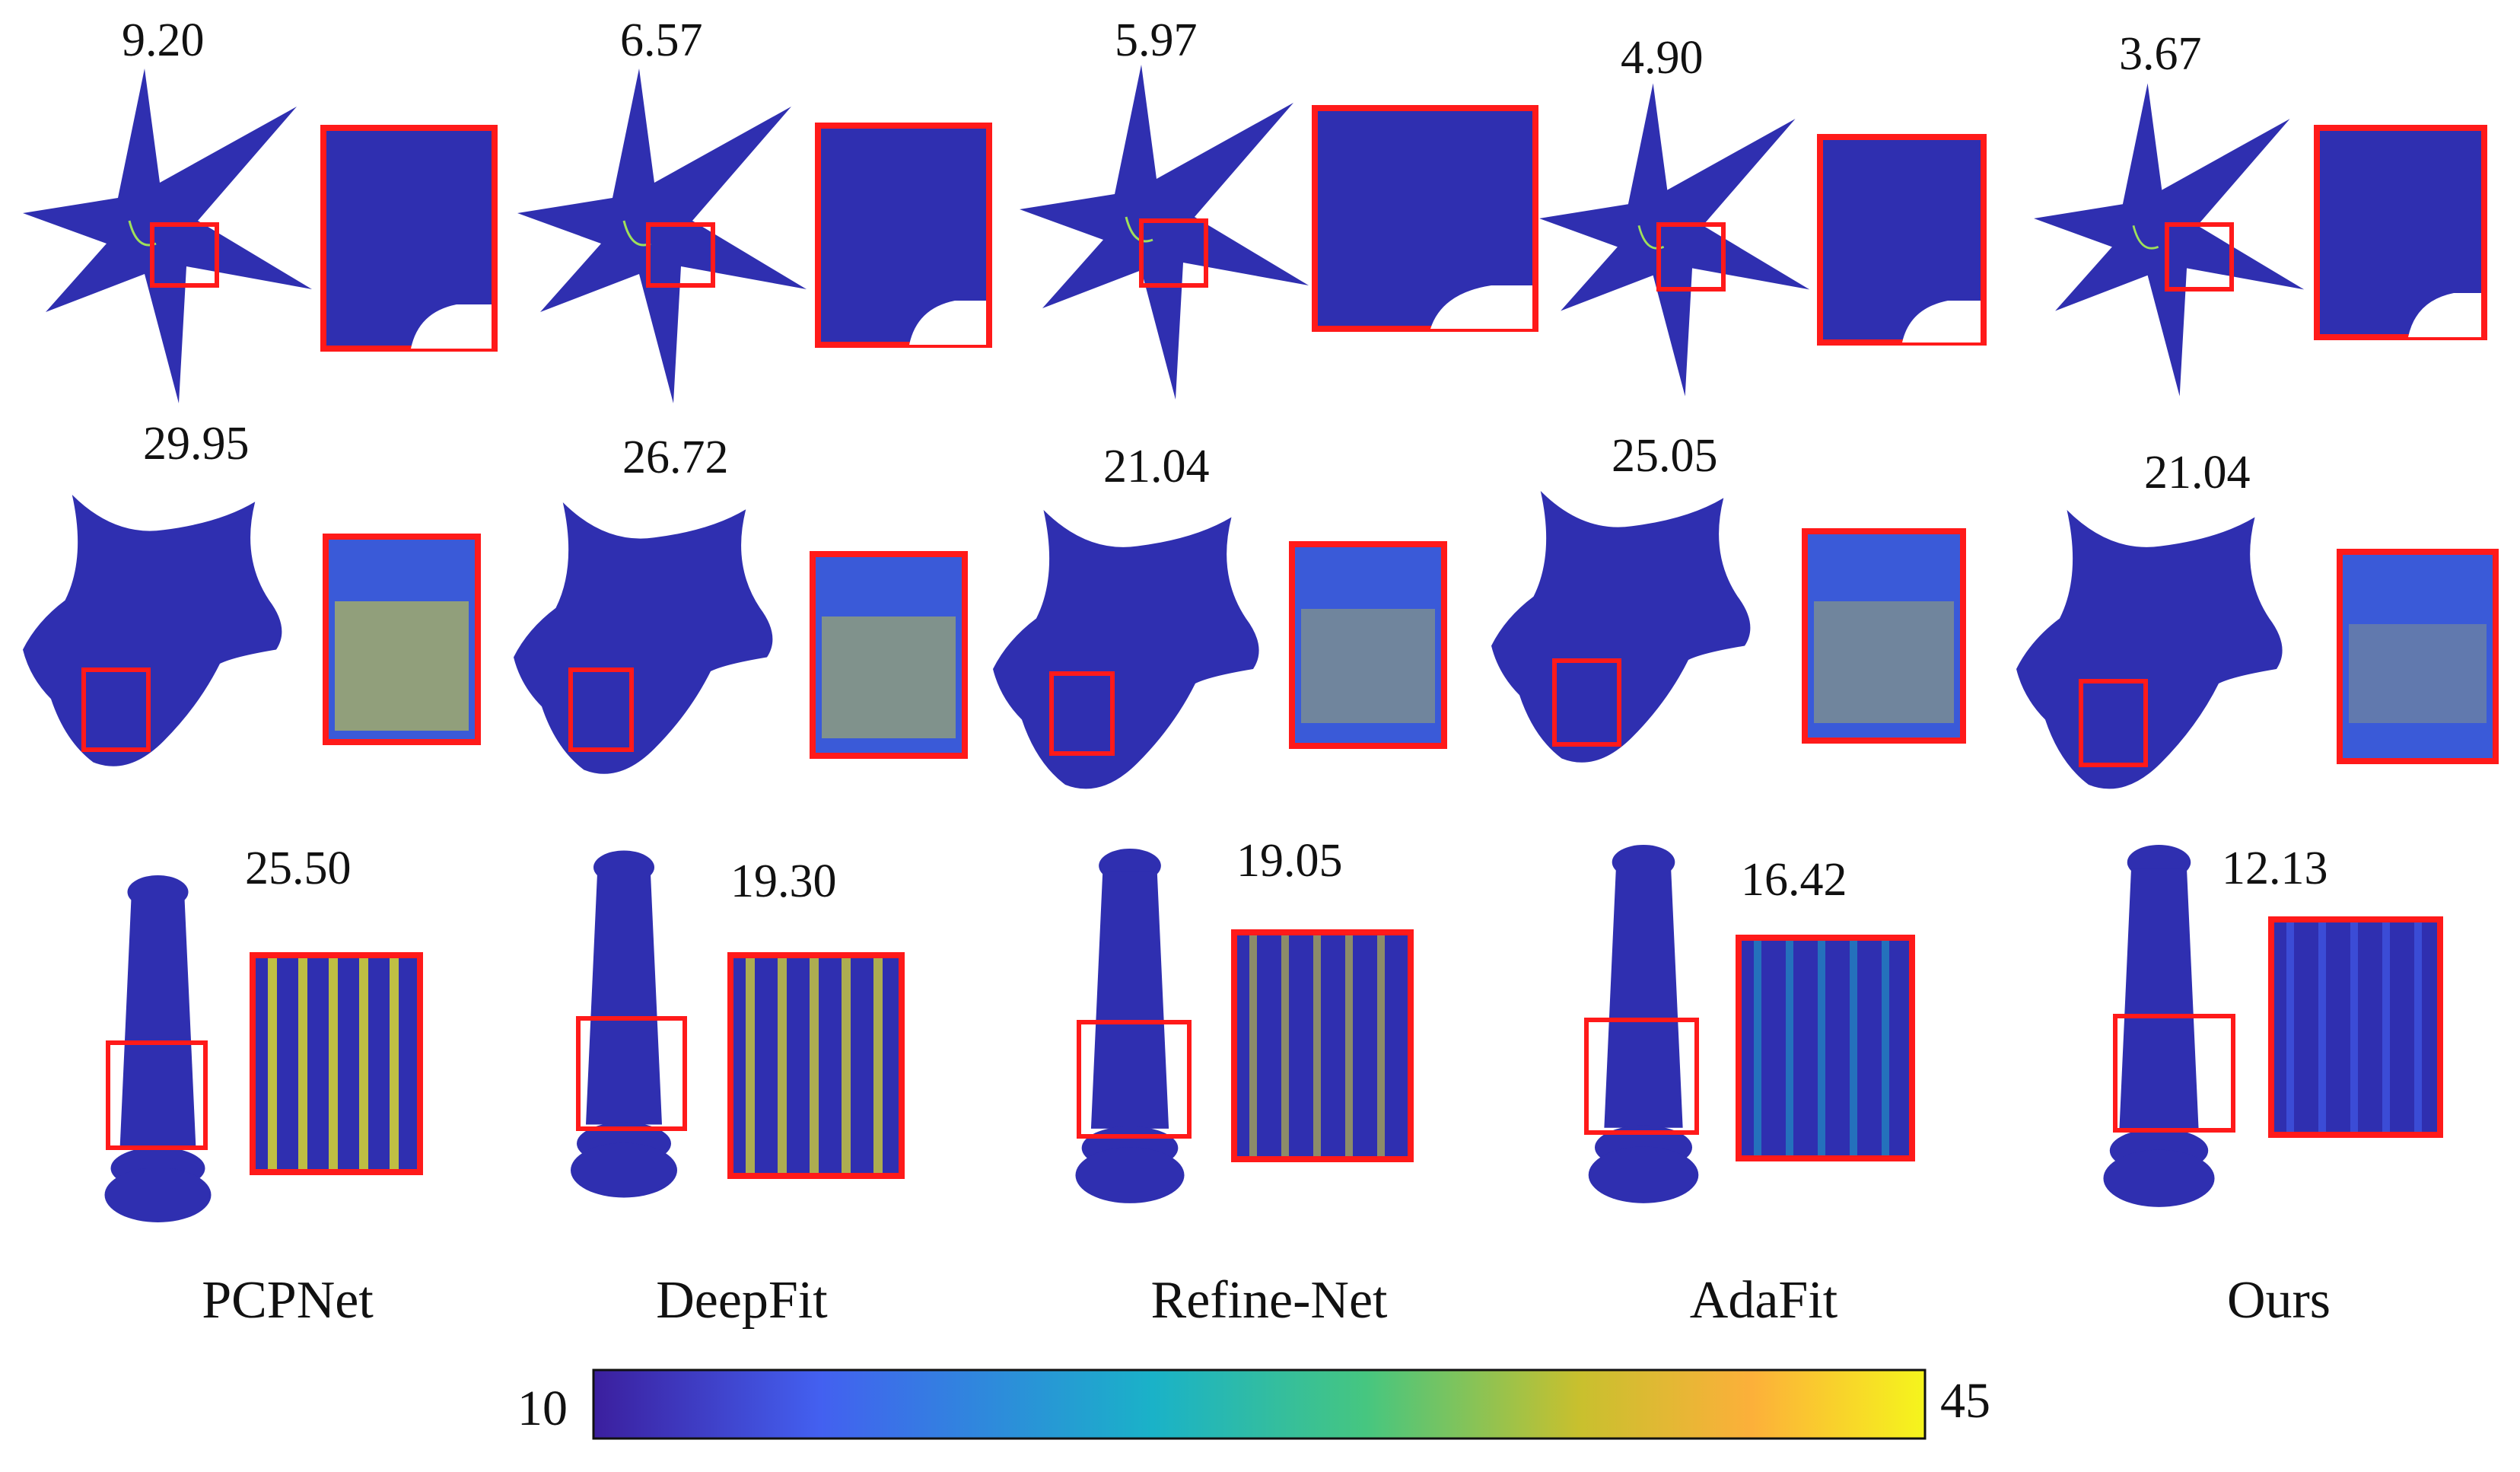 The image size is (2520, 1472). Describe the element at coordinates (2160, 54) in the screenshot. I see `score-star-ours: 3.67` at that location.